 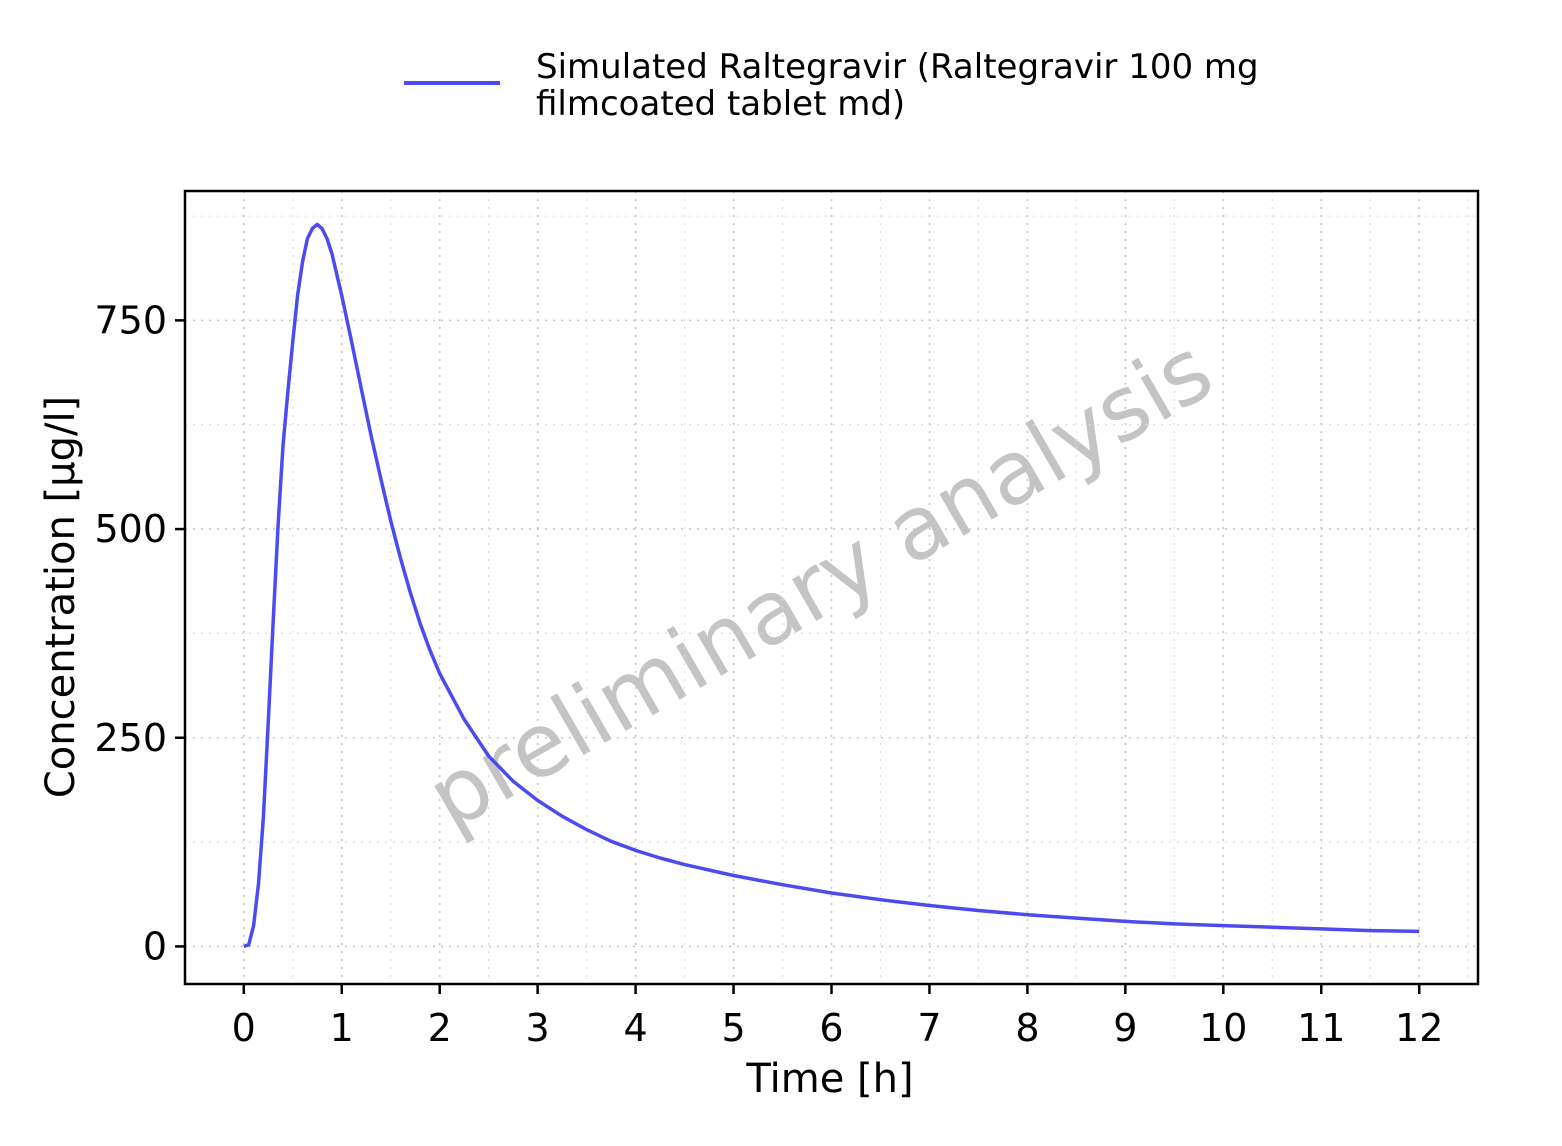 What do you see at coordinates (342, 1028) in the screenshot?
I see `x-tick-label: 1` at bounding box center [342, 1028].